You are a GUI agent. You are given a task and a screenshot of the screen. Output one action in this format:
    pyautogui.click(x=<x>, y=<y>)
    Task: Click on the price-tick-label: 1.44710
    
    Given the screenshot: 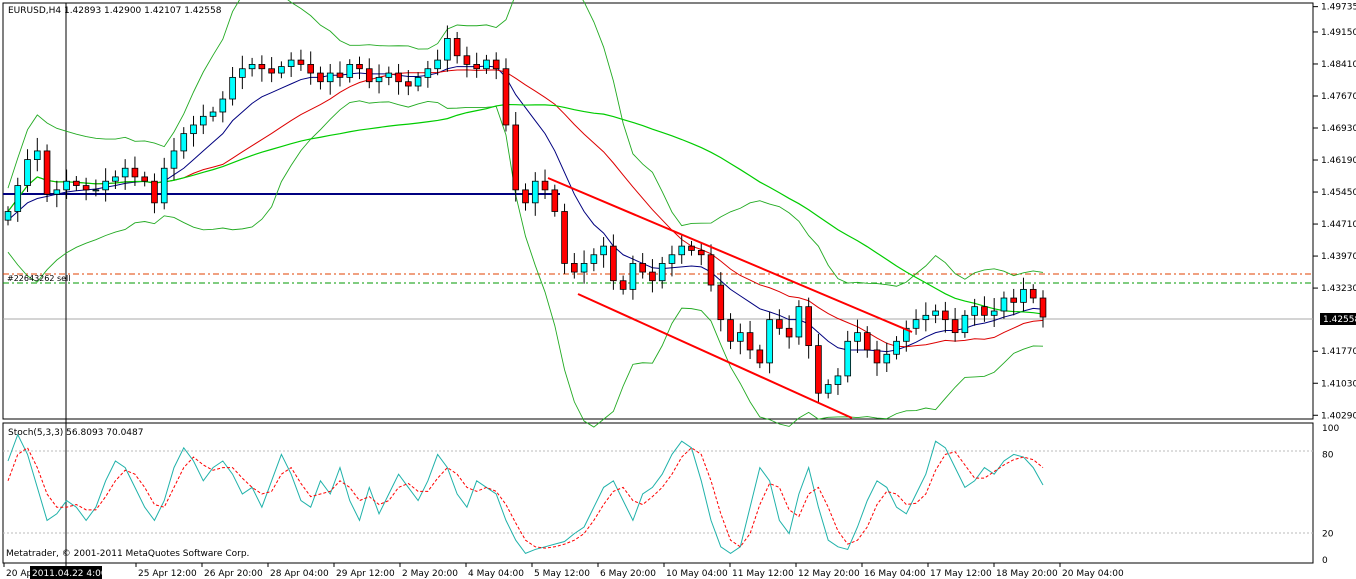 What is the action you would take?
    pyautogui.click(x=1338, y=225)
    